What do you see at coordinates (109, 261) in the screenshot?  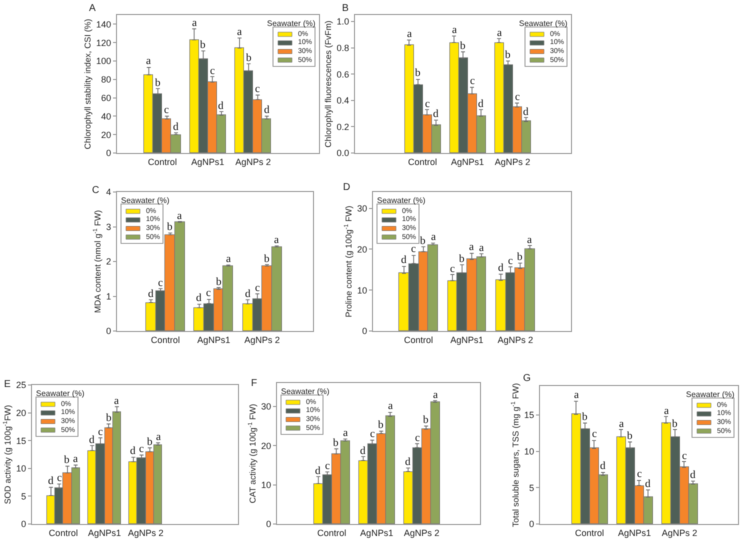 I see `y-tick-label: 2` at bounding box center [109, 261].